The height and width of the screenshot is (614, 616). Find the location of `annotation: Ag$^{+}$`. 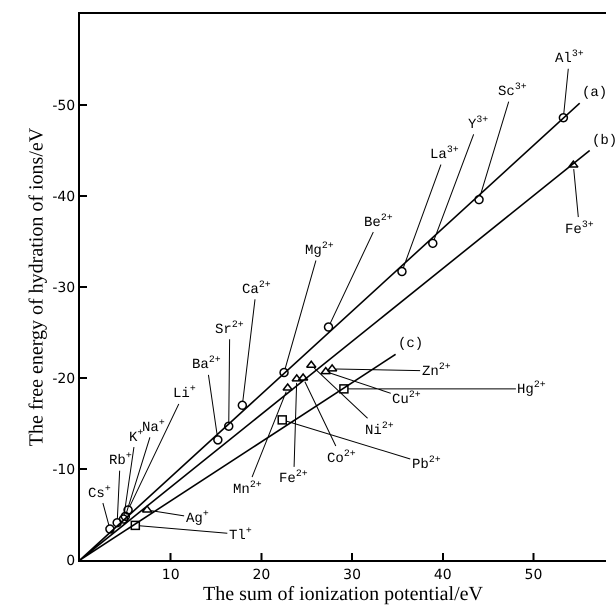

annotation: Ag$^{+}$ is located at coordinates (197, 517).